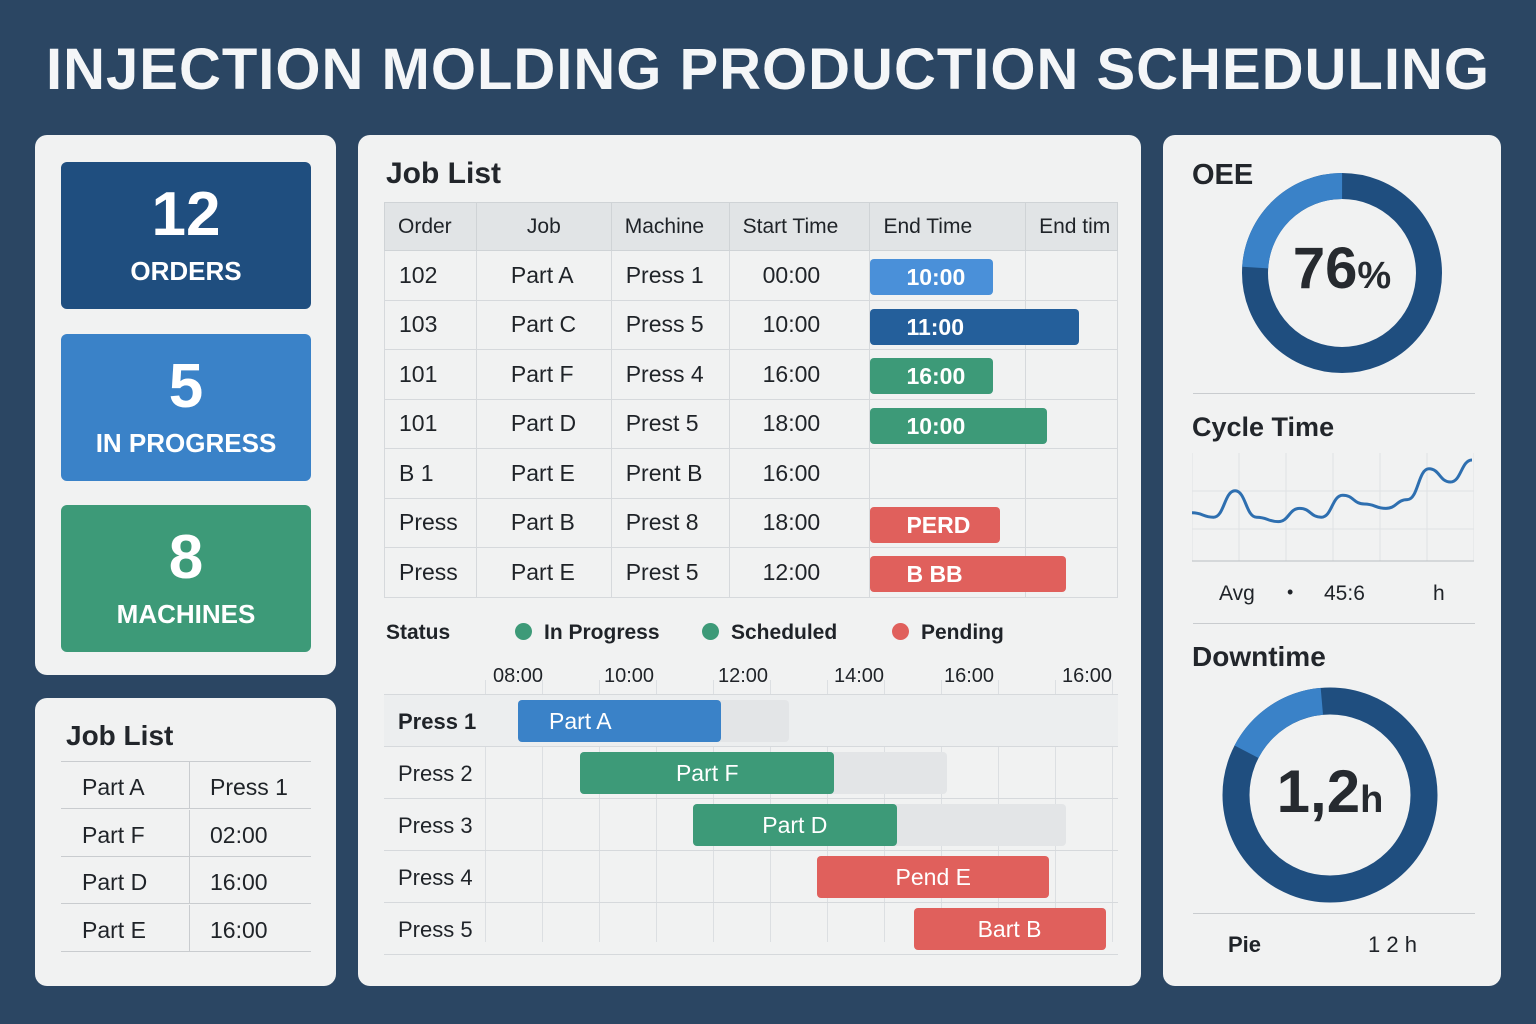 This screenshot has width=1536, height=1024. I want to click on gantt-bar: Bart B, so click(1009, 929).